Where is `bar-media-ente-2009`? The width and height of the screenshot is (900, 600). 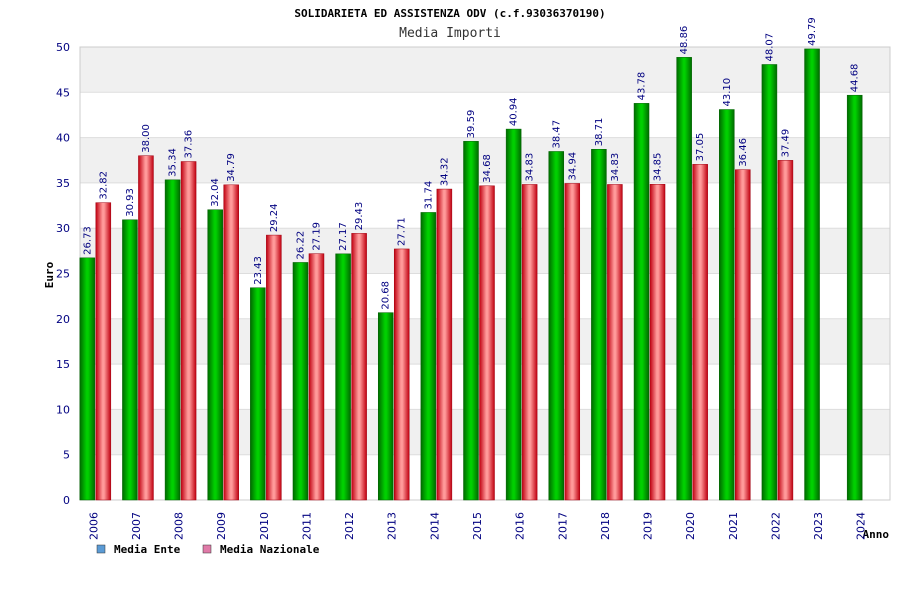 bar-media-ente-2009 is located at coordinates (215, 355).